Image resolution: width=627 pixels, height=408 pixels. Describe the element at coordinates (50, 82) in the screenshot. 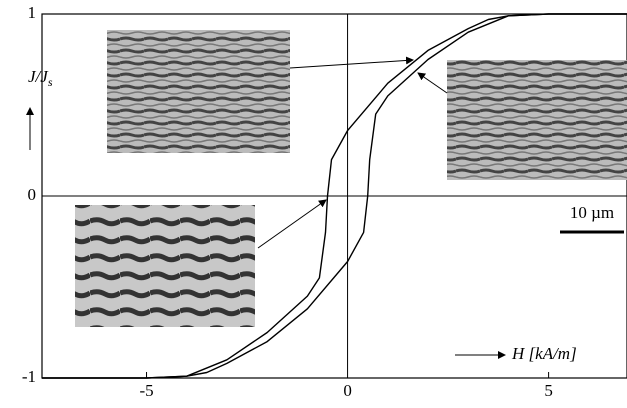

I see `y-label-sub: s` at that location.